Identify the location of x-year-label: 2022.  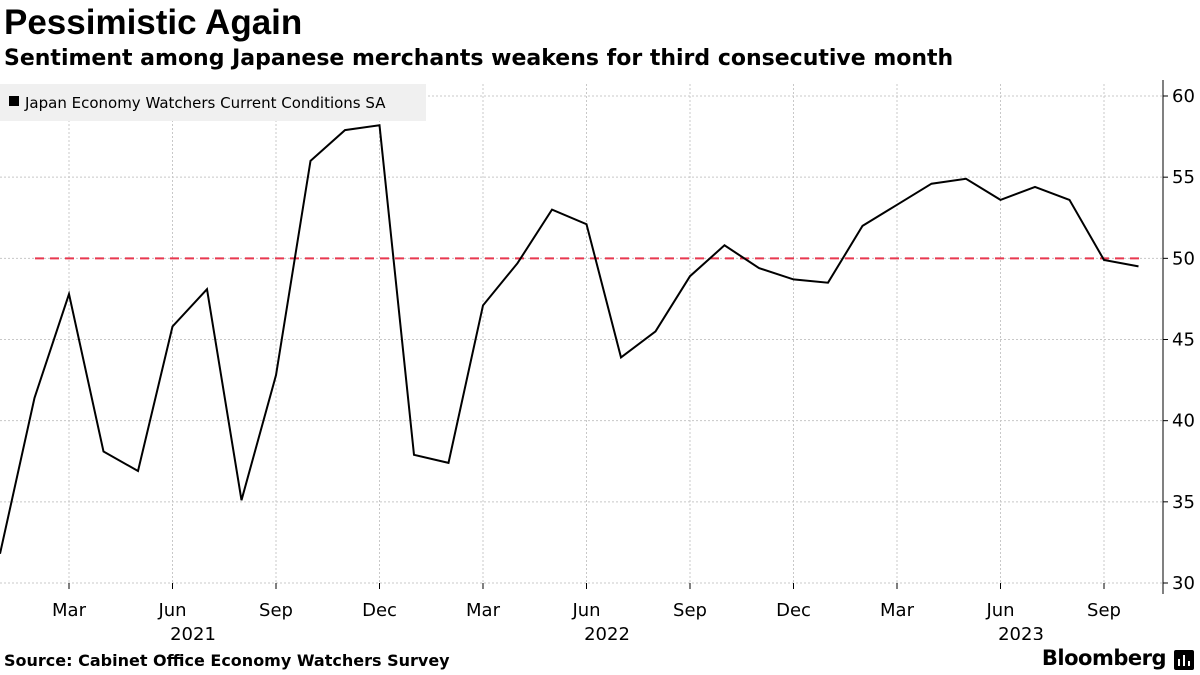
(607, 632).